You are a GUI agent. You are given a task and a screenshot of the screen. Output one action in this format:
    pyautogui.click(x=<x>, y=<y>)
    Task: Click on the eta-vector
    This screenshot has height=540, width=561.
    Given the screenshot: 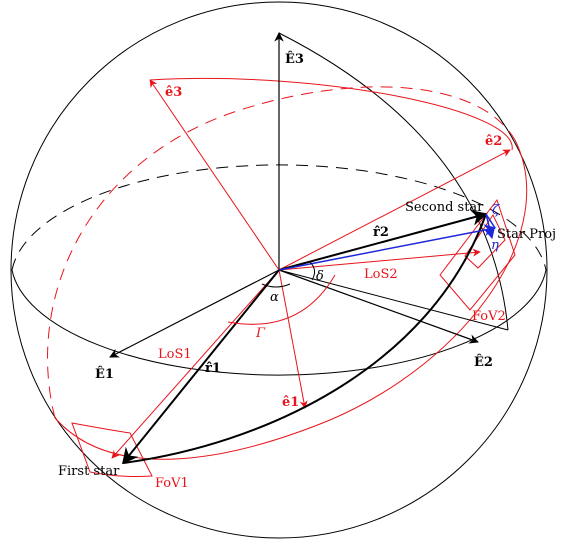 What is the action you would take?
    pyautogui.click(x=489, y=226)
    